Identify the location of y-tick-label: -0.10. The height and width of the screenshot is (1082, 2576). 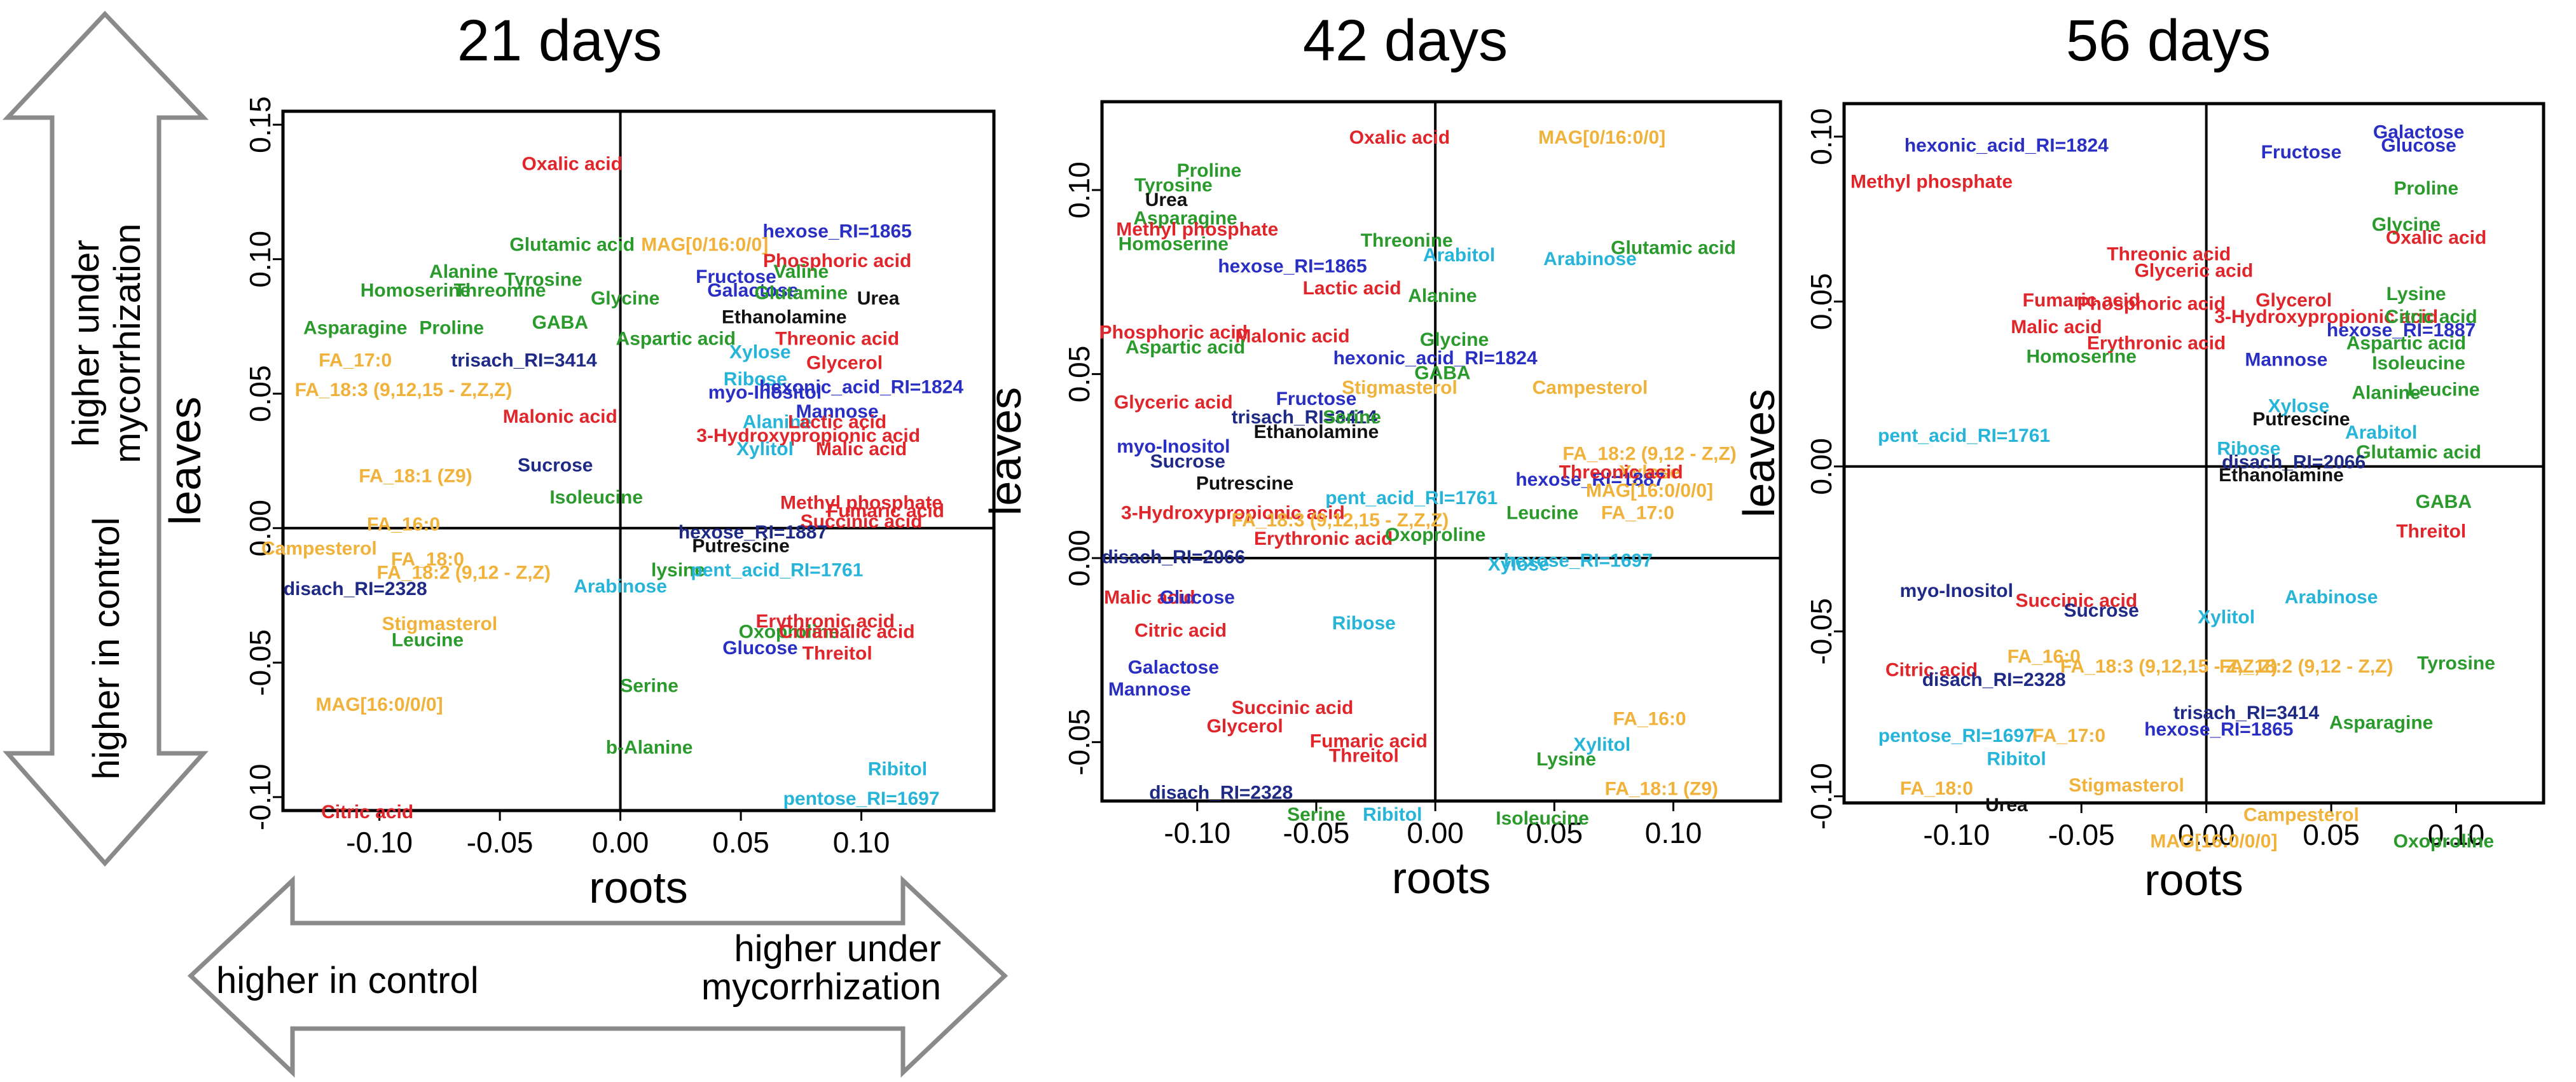
(1822, 796).